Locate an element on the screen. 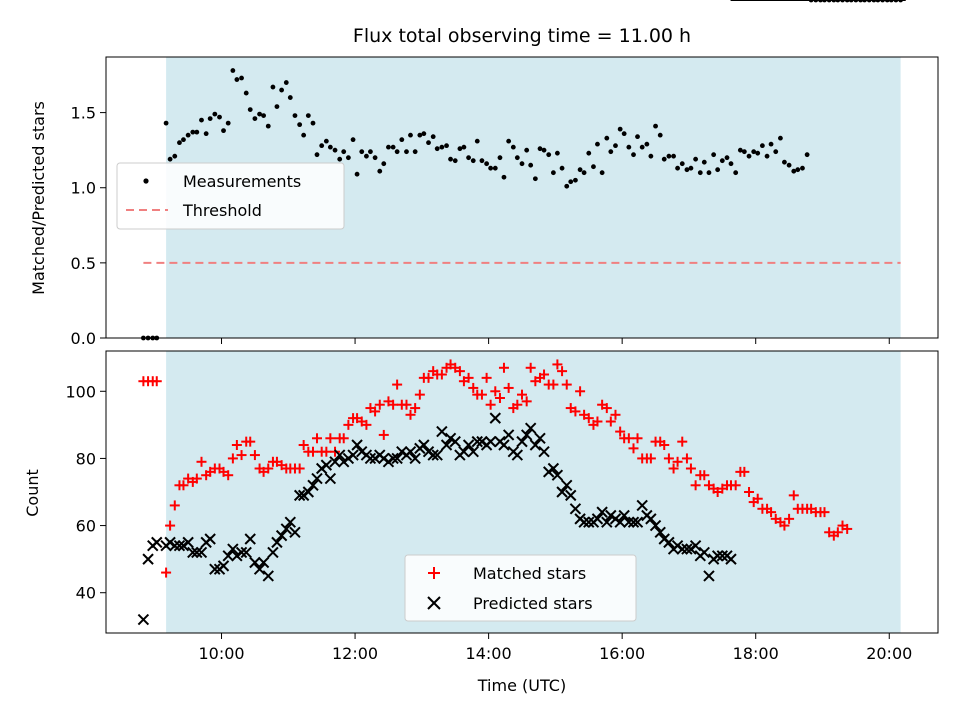  bottom-legend-box is located at coordinates (520, 588).